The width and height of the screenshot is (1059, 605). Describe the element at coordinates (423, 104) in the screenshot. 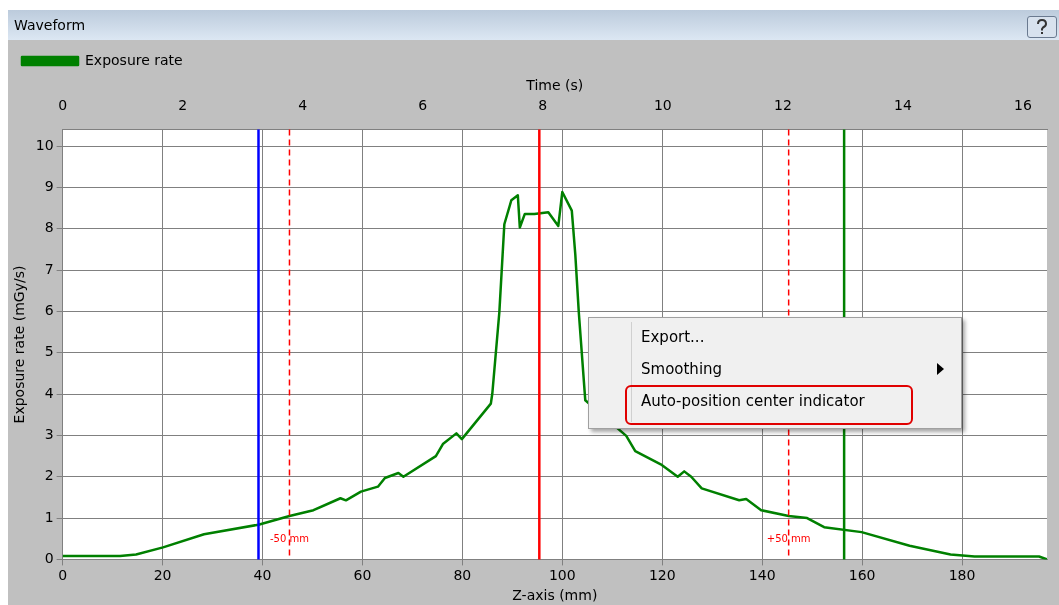

I see `x2-tick-label: 6` at that location.